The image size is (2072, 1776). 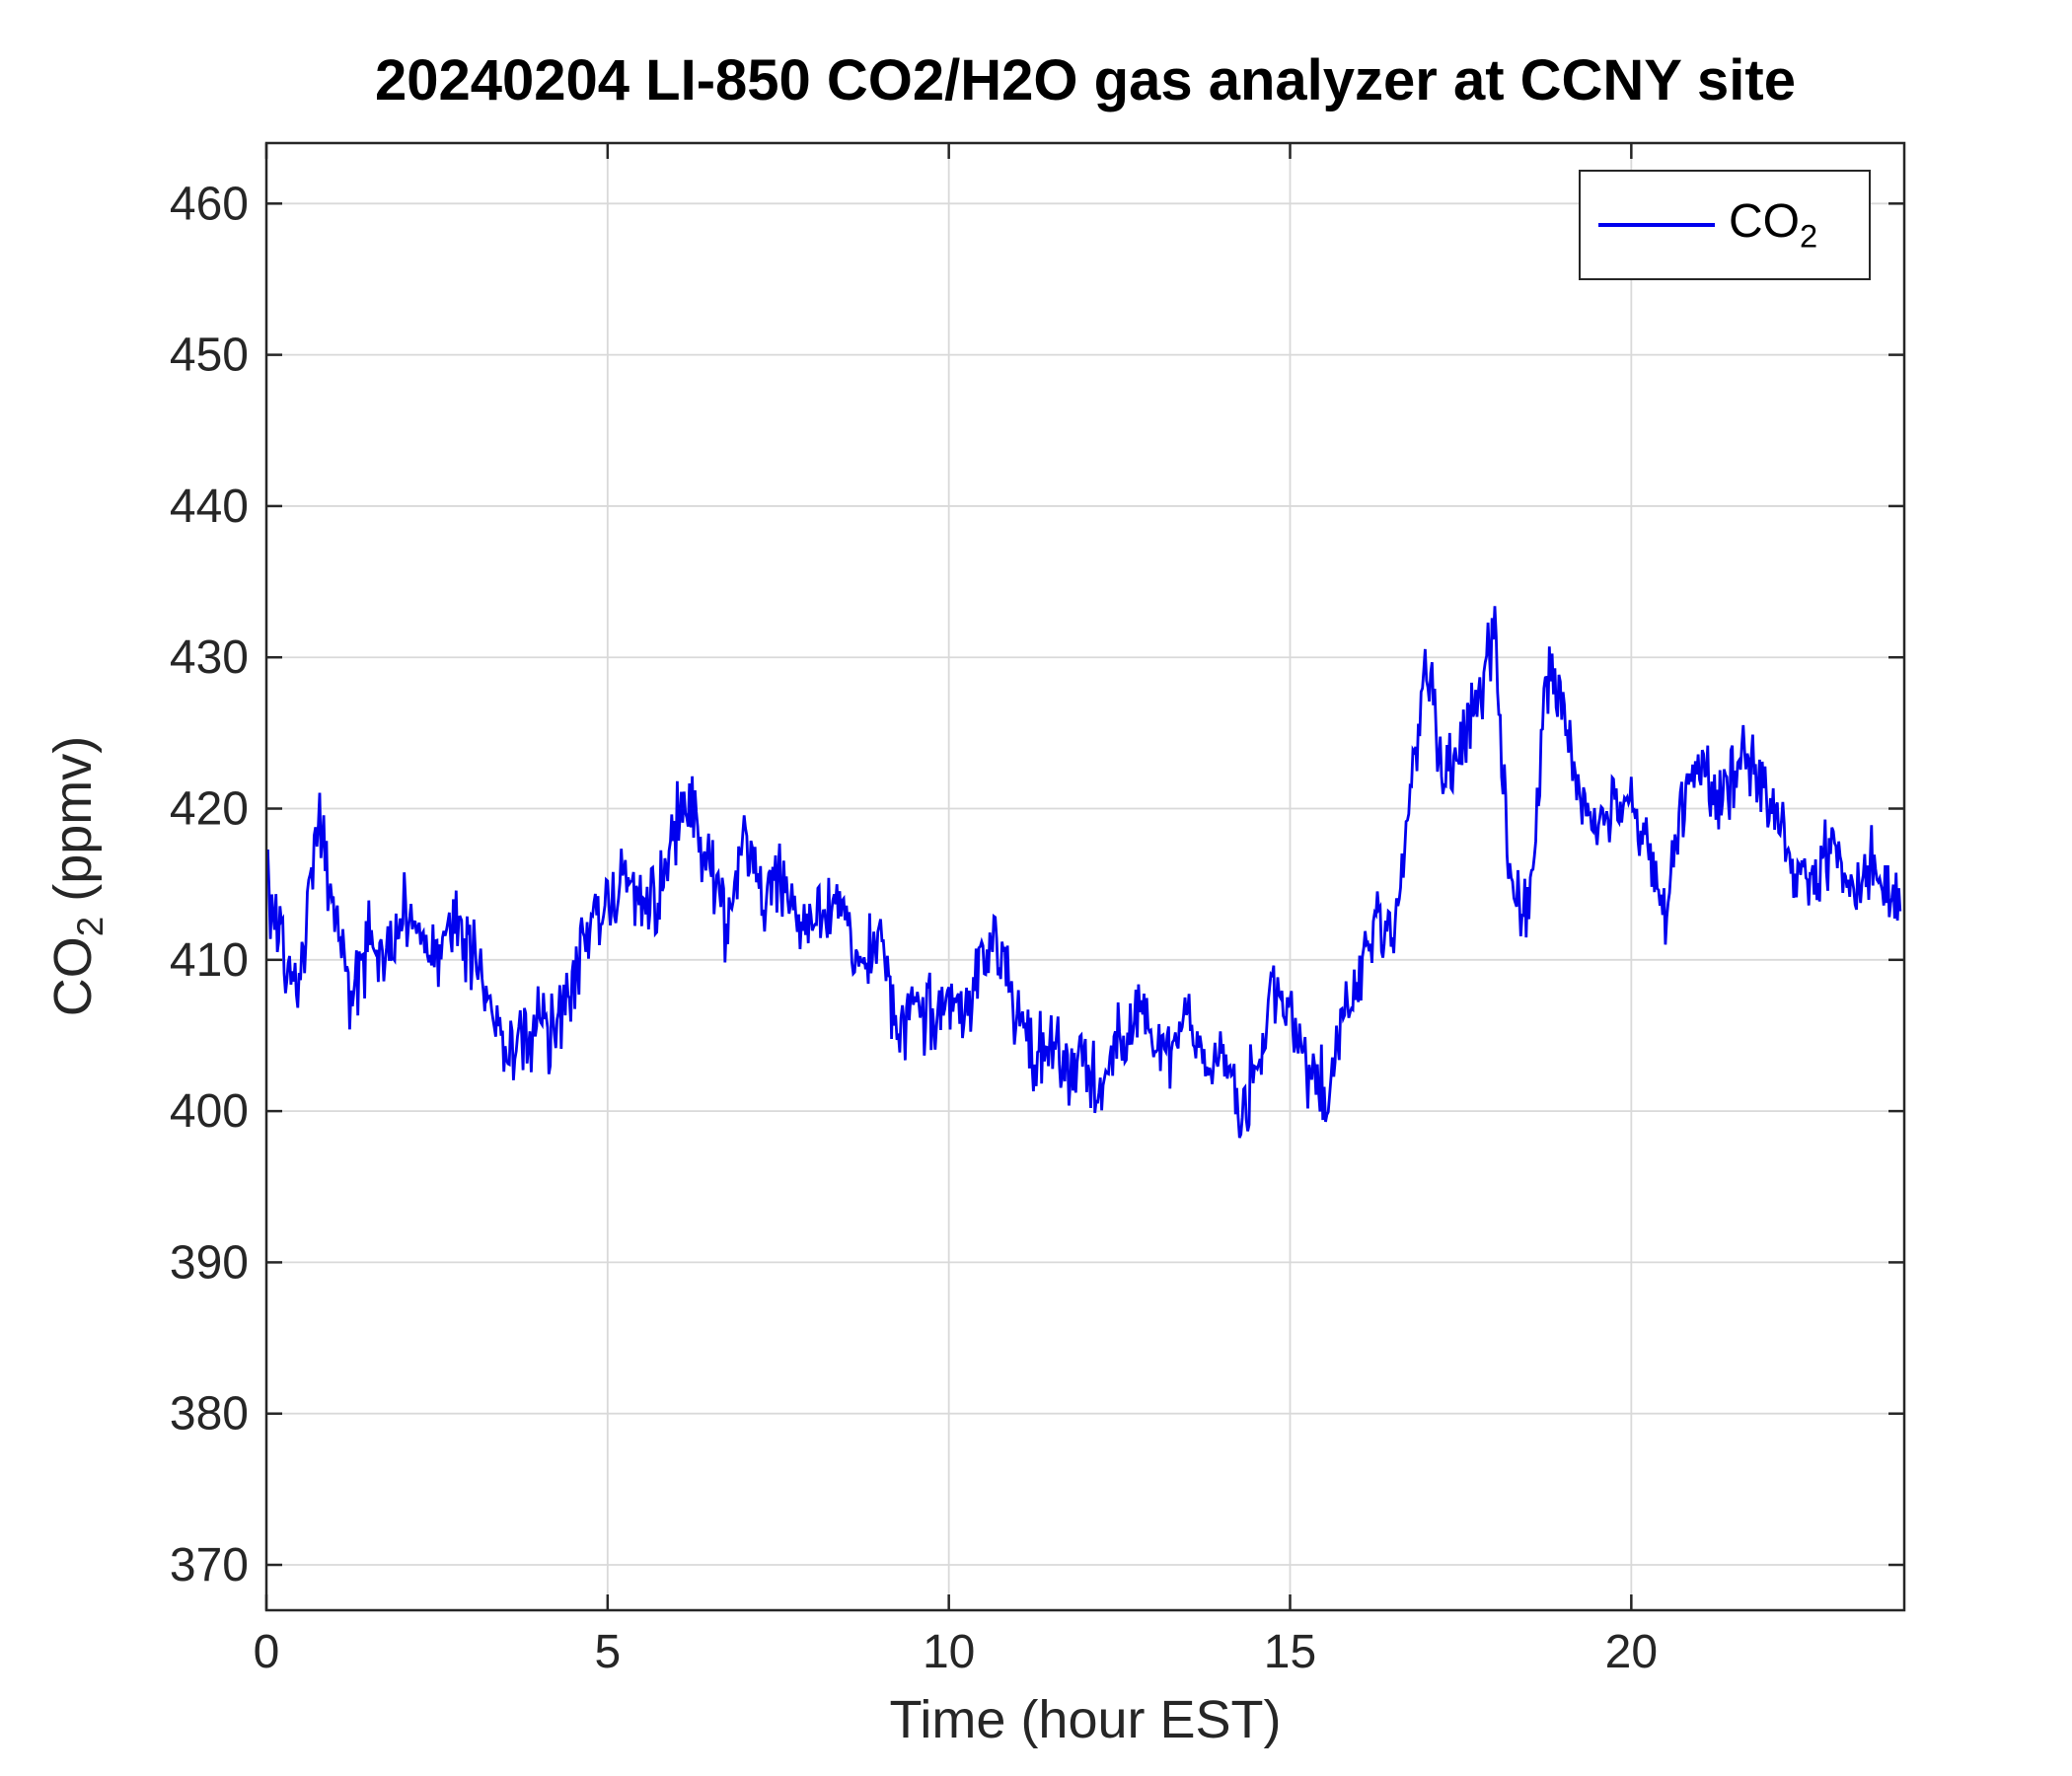 What do you see at coordinates (1725, 225) in the screenshot?
I see `legend: CO2` at bounding box center [1725, 225].